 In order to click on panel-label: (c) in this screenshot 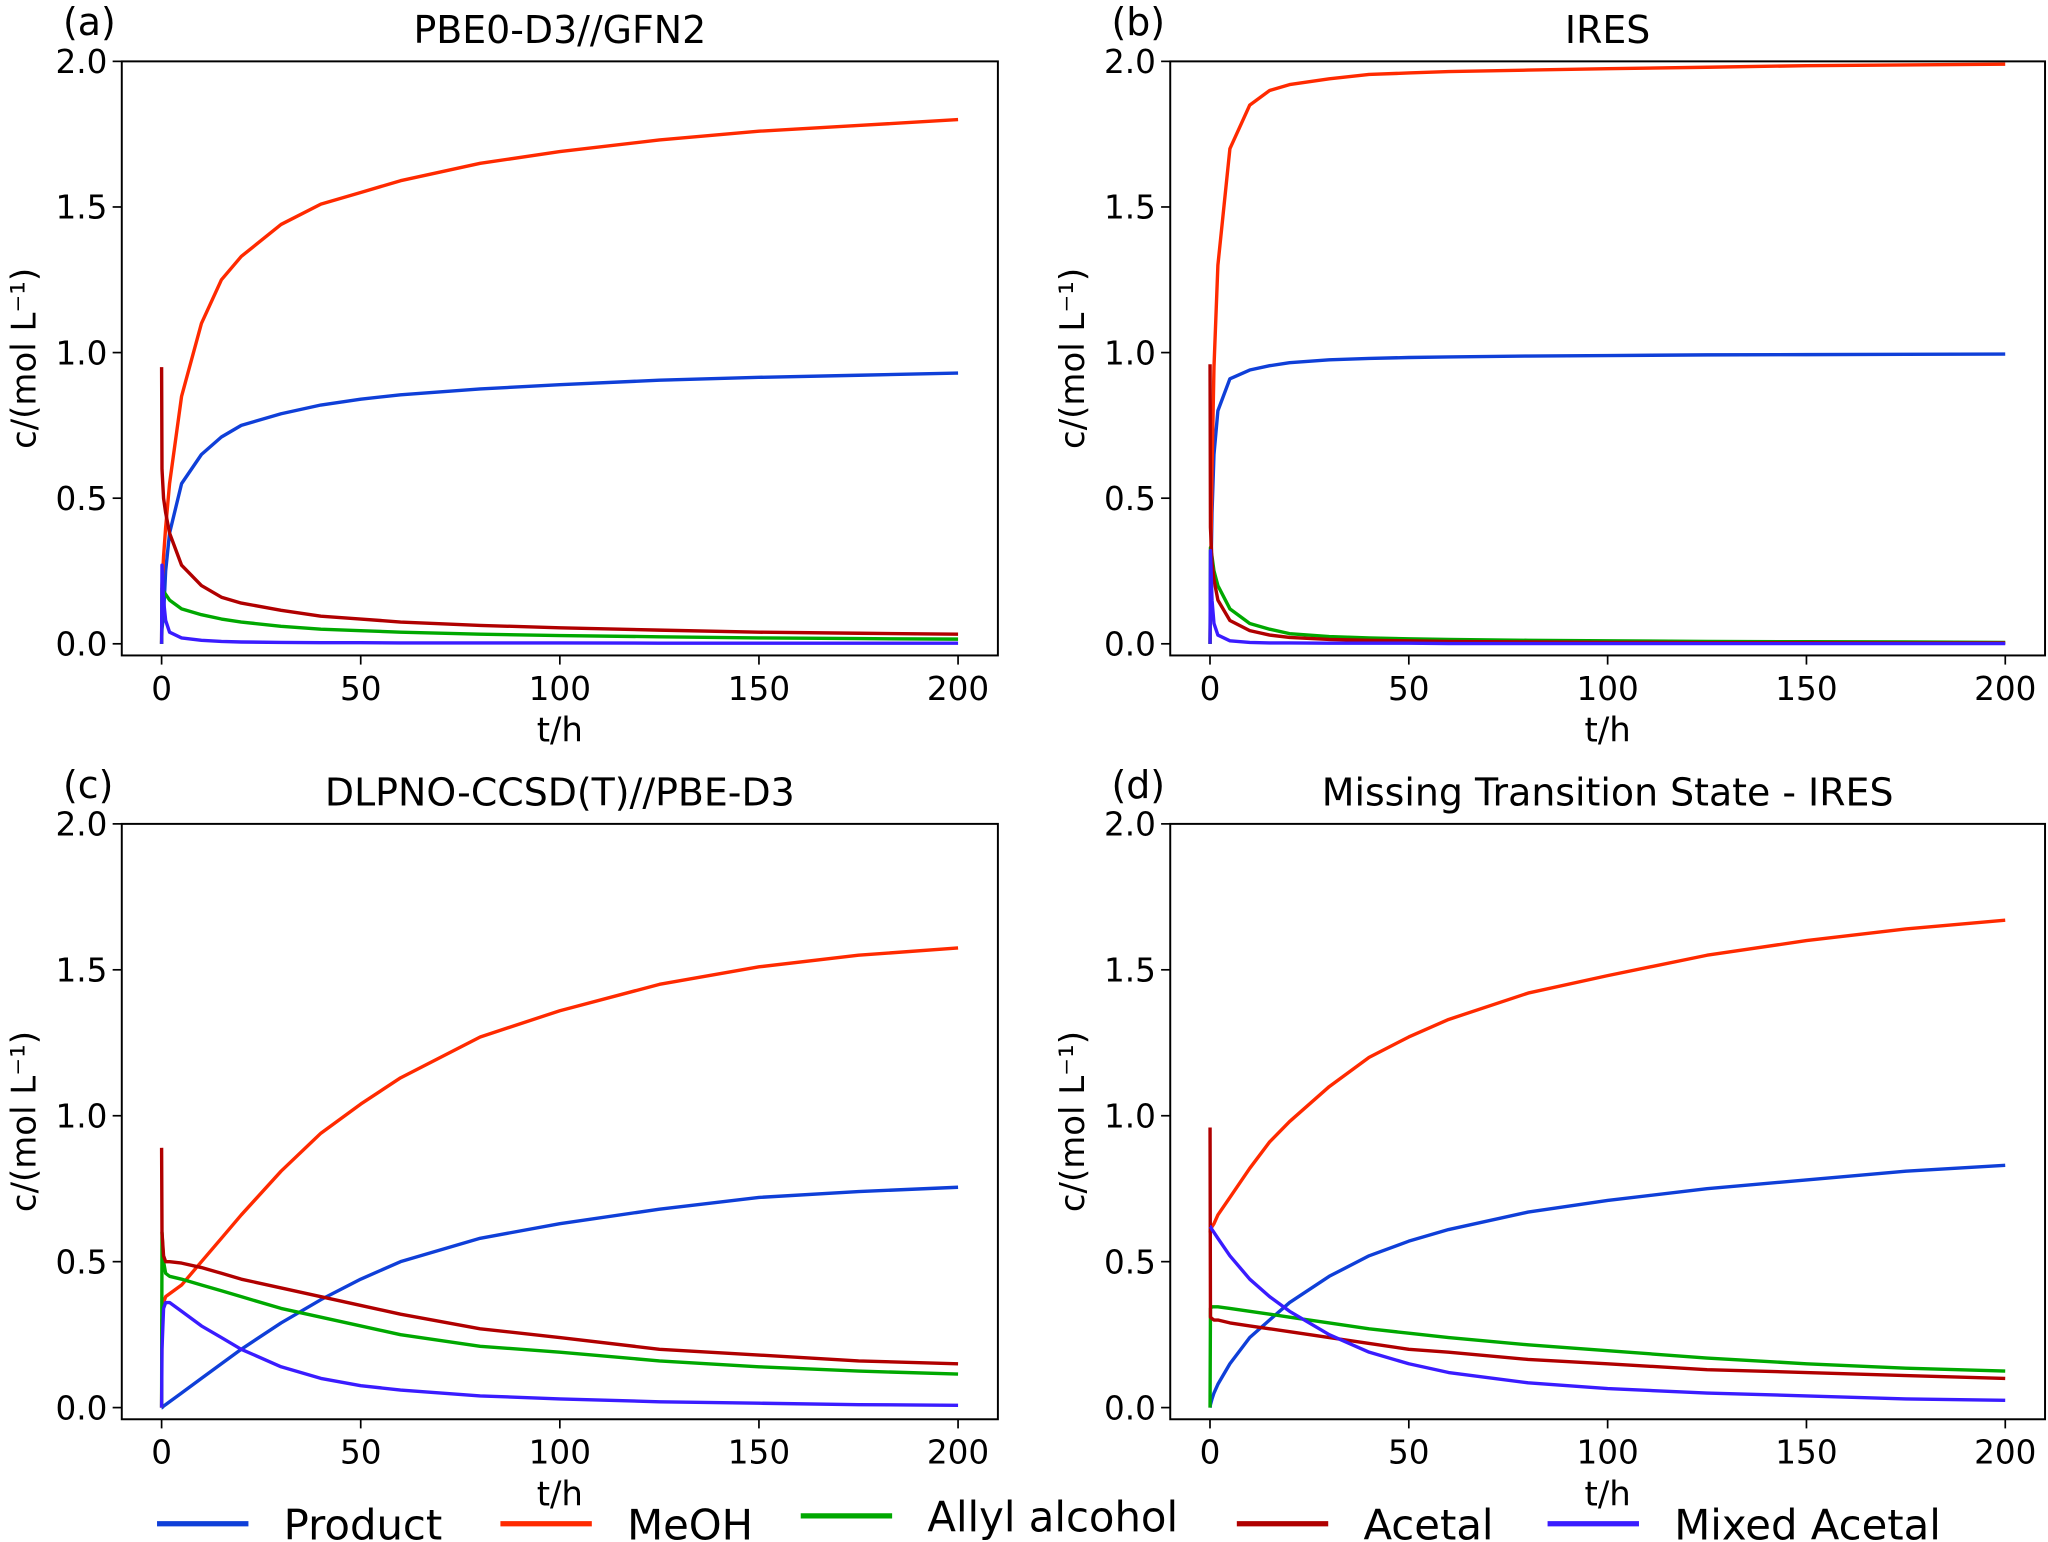, I will do `click(88, 785)`.